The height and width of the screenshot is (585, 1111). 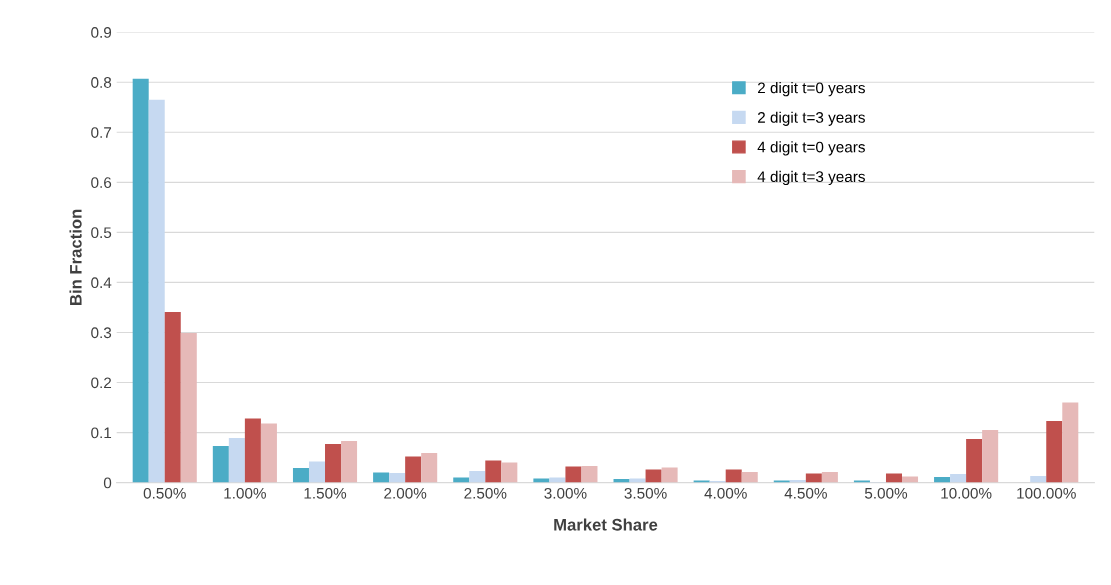 What do you see at coordinates (1046, 493) in the screenshot?
I see `x-tick-label: 100.00%` at bounding box center [1046, 493].